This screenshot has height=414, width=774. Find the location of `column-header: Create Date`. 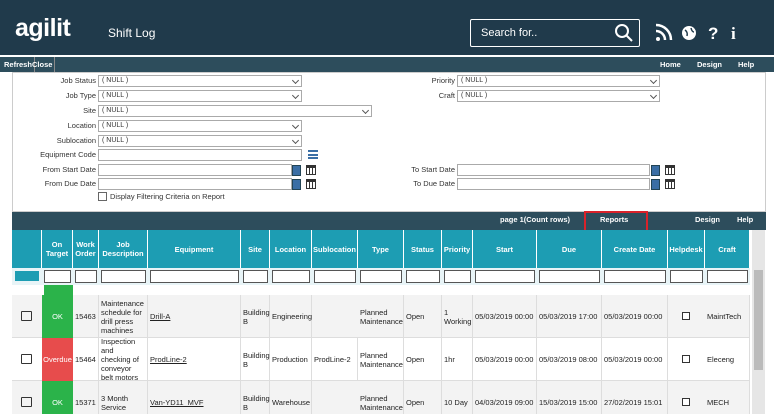

column-header: Create Date is located at coordinates (635, 249).